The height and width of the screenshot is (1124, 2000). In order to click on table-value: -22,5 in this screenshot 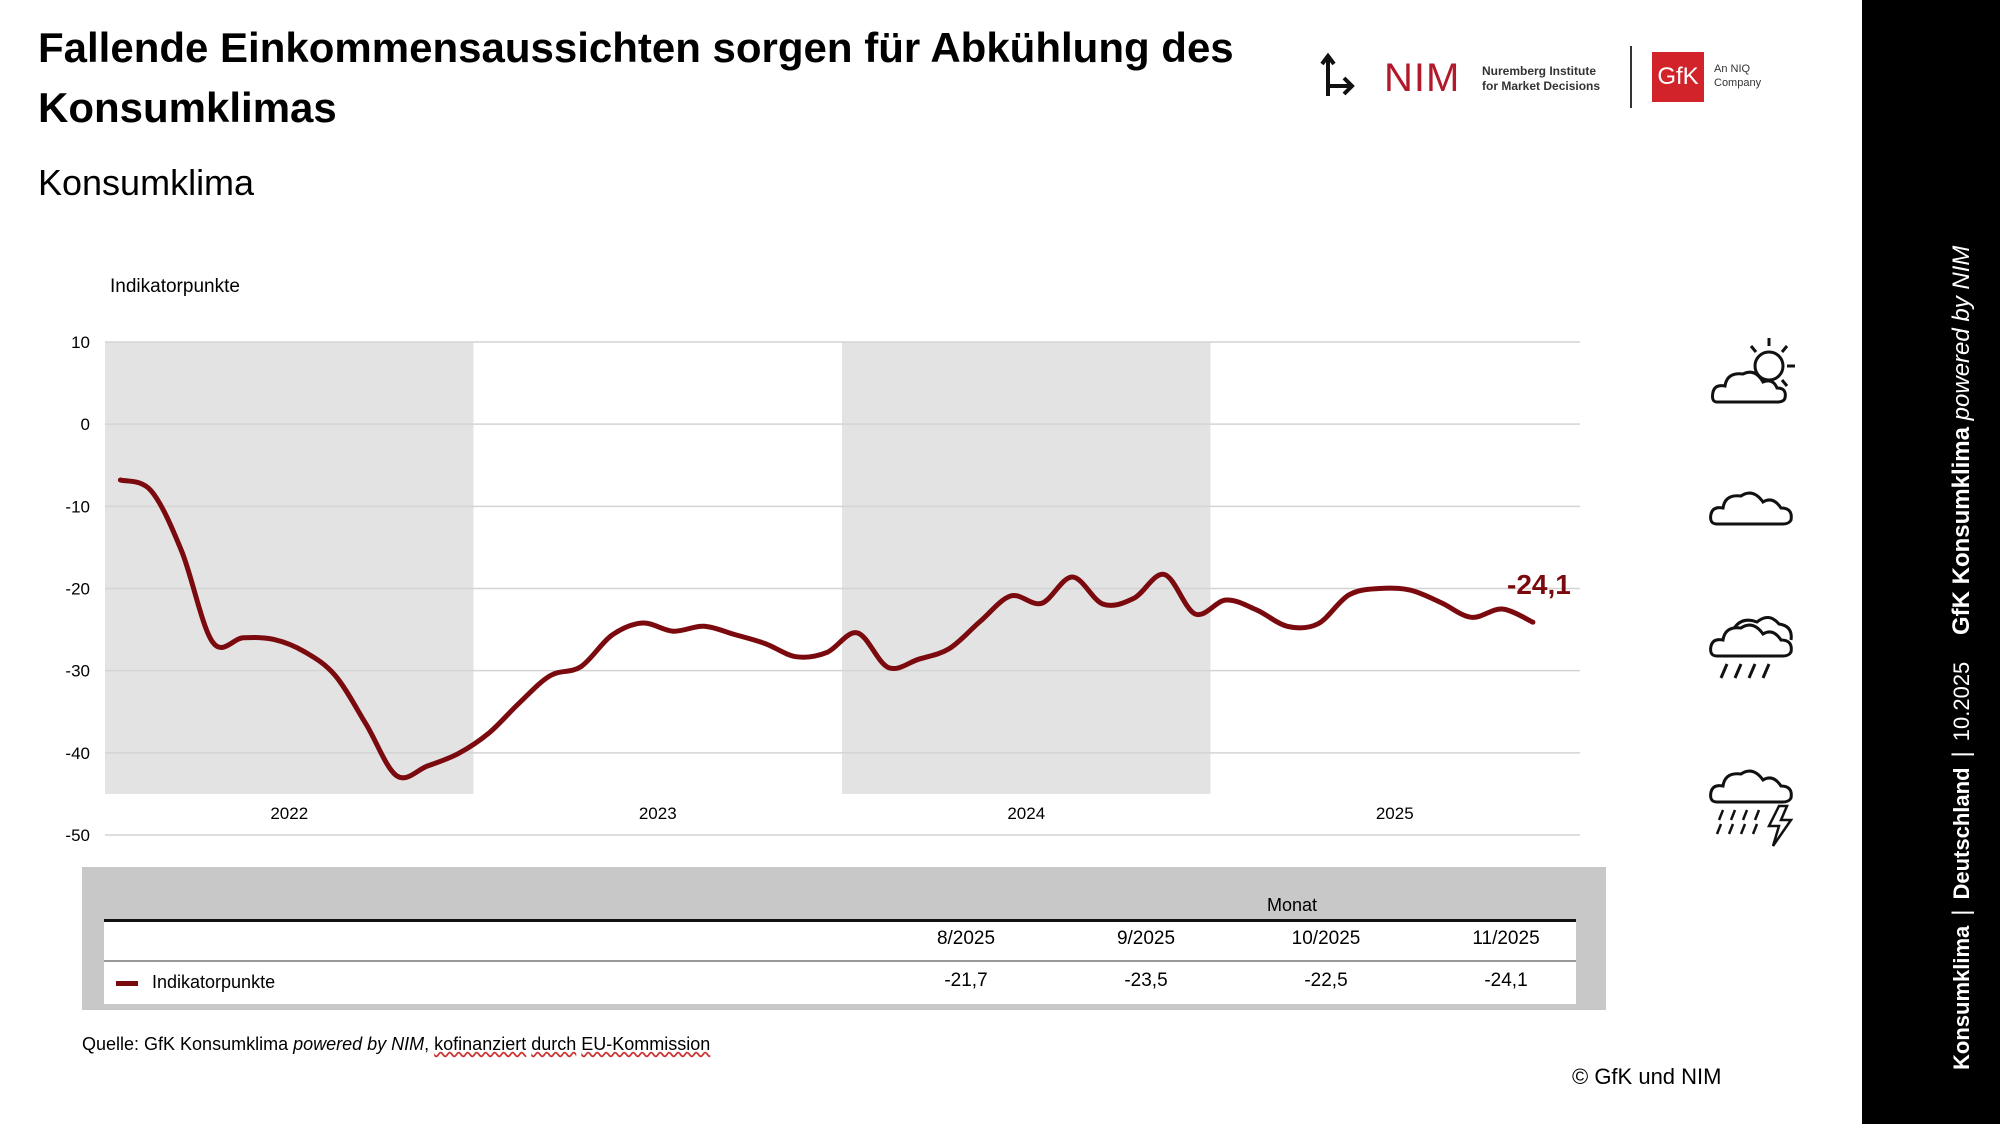, I will do `click(1326, 980)`.